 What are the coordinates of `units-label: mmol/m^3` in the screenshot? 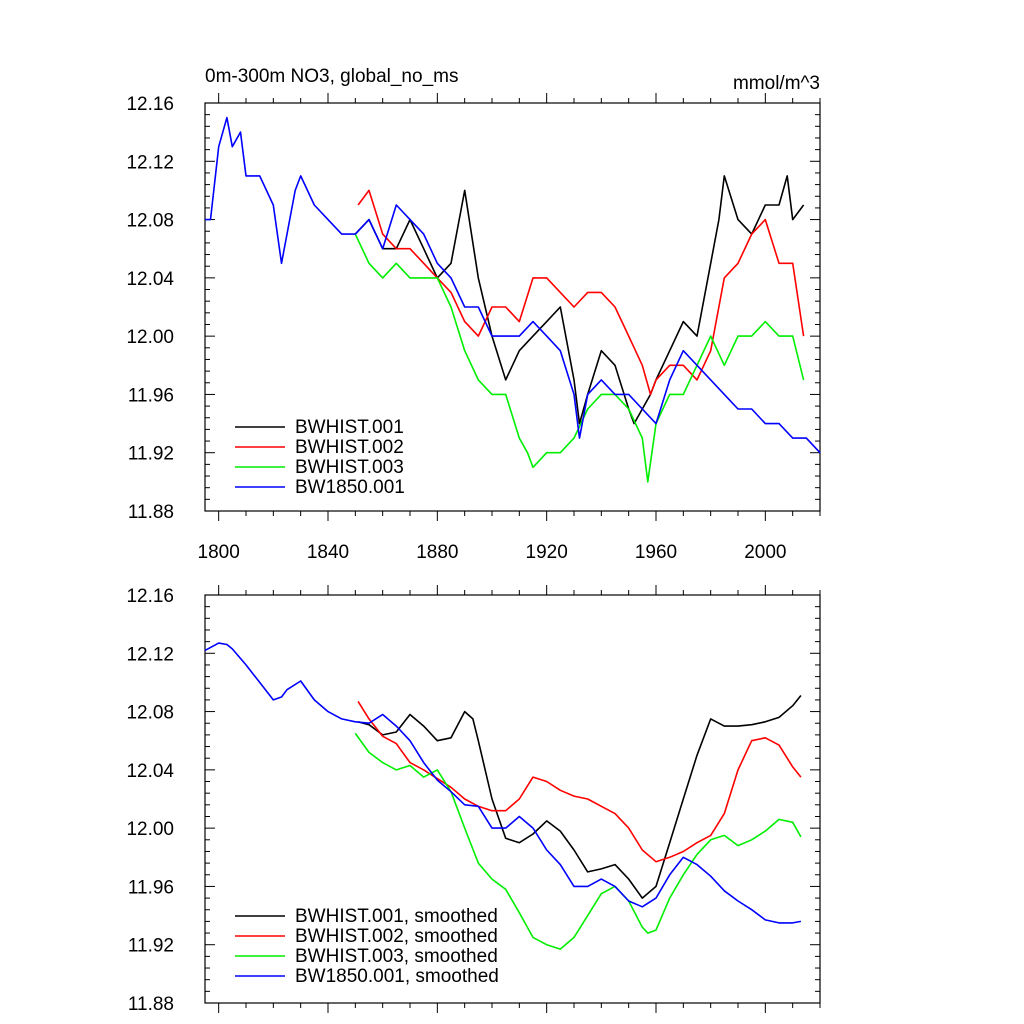 It's located at (776, 83).